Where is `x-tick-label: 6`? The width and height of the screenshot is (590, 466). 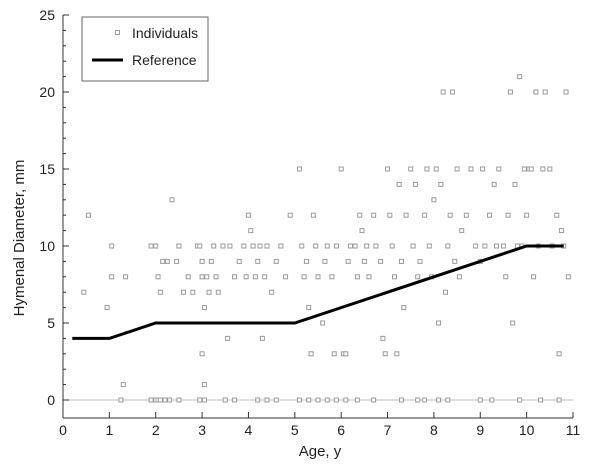 x-tick-label: 6 is located at coordinates (341, 430).